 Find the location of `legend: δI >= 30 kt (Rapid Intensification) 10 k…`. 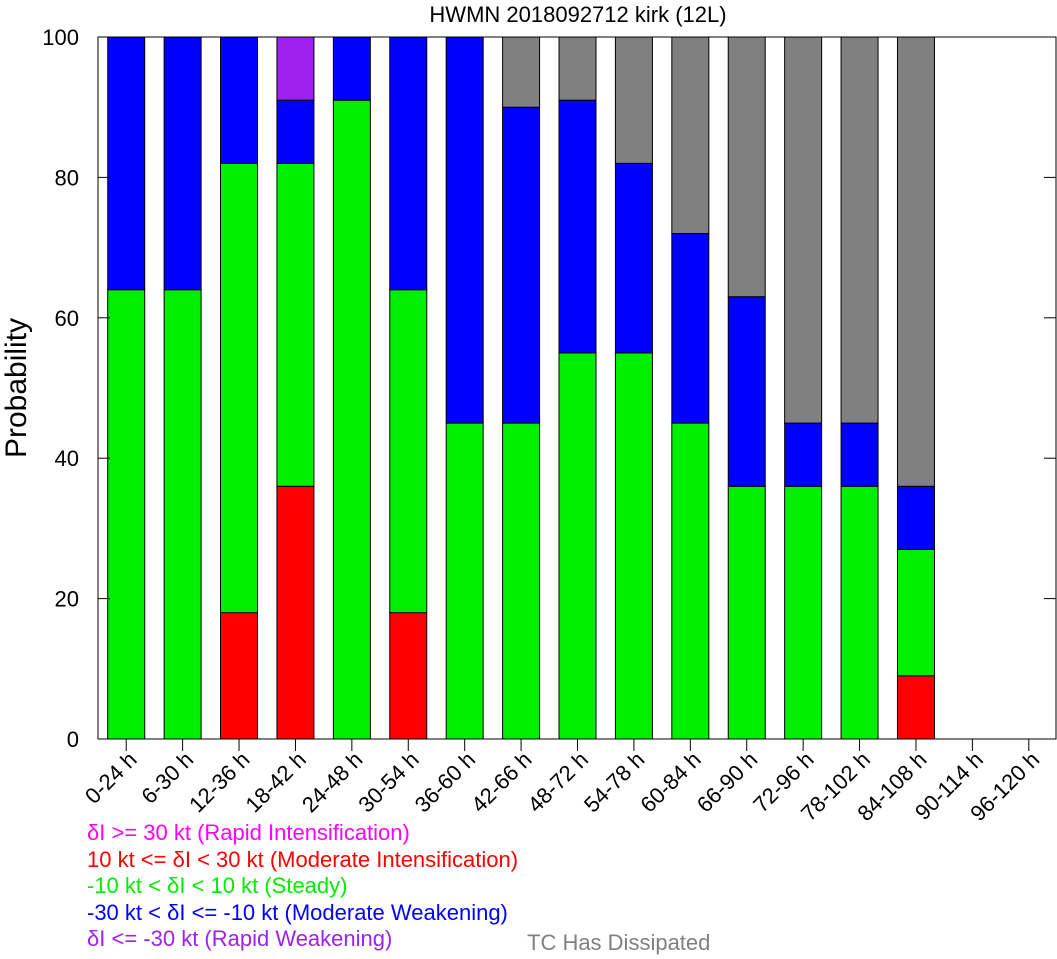

legend: δI >= 30 kt (Rapid Intensification) 10 k… is located at coordinates (302, 886).